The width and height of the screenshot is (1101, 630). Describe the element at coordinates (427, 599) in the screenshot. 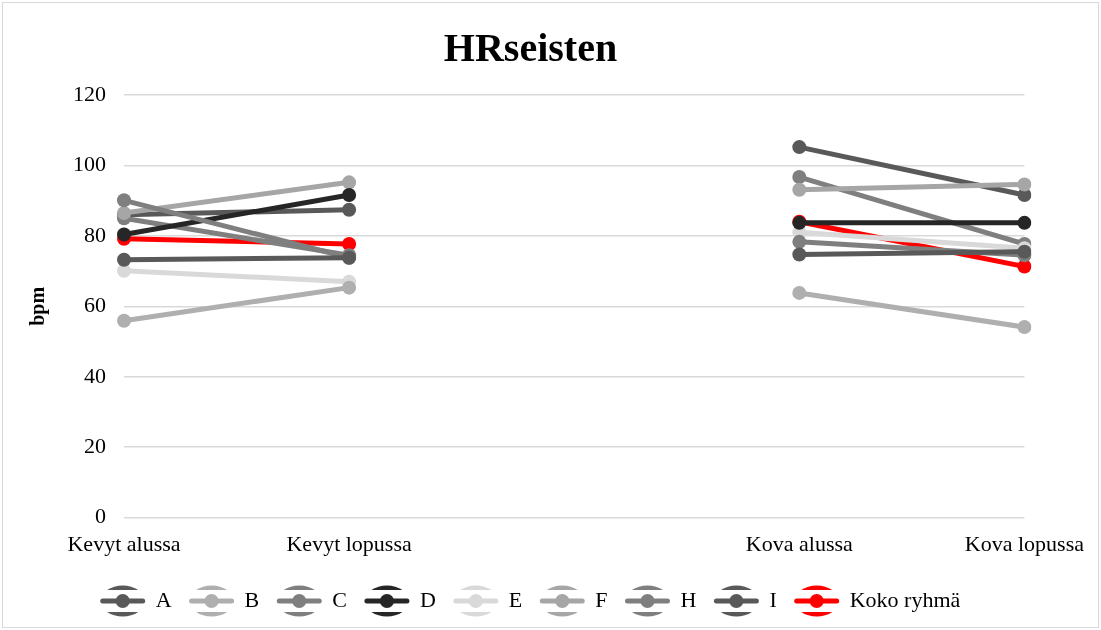

I see `legend-label: D` at that location.